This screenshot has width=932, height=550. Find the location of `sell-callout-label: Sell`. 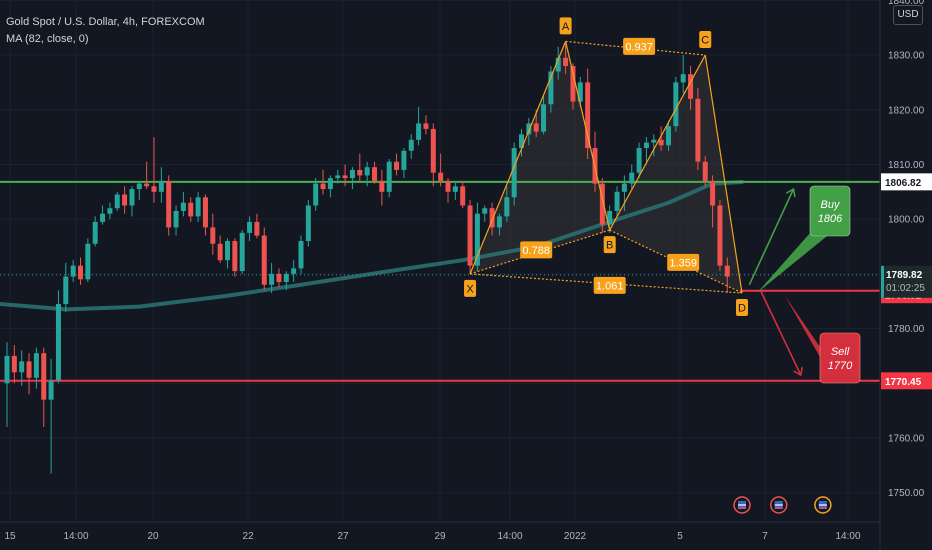

sell-callout-label: Sell is located at coordinates (840, 352).